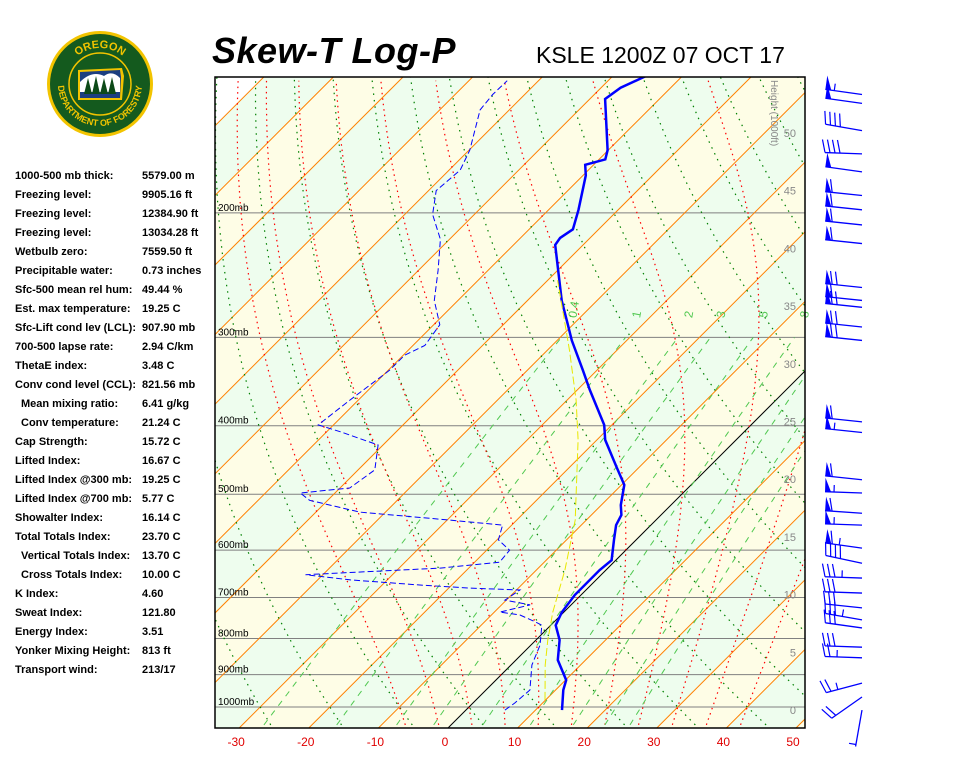 This screenshot has height=768, width=960. What do you see at coordinates (161, 556) in the screenshot?
I see `stat-value: 13.70 C` at bounding box center [161, 556].